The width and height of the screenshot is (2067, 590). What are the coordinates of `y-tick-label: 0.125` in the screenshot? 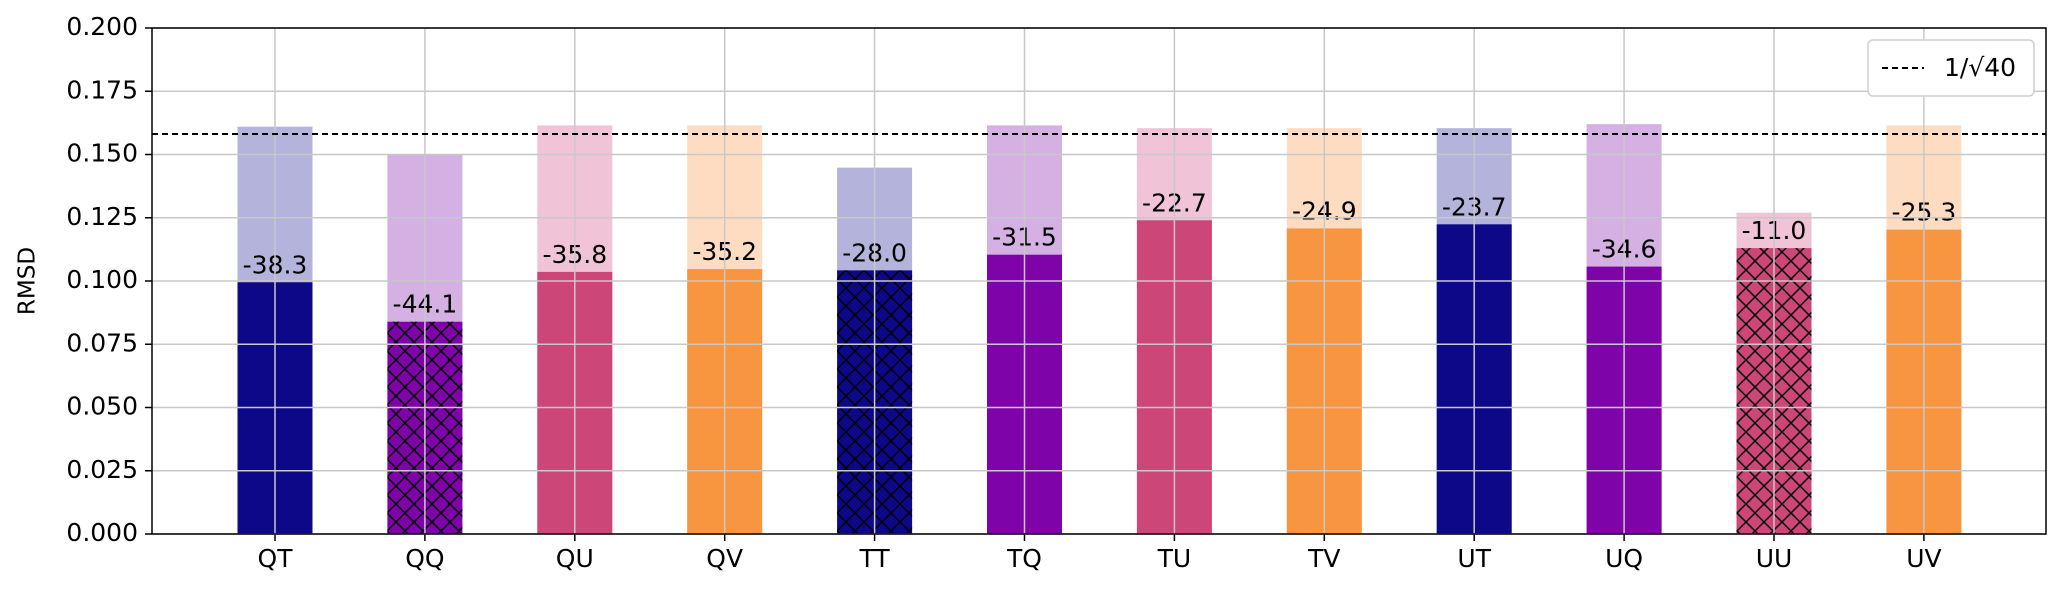 It's located at (102, 216).